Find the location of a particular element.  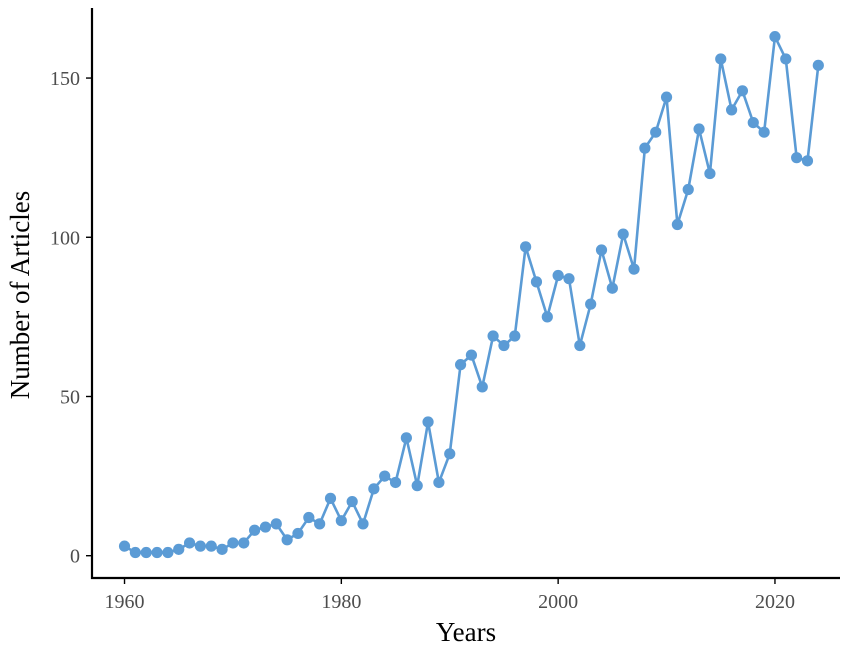

x-axis-label: Years is located at coordinates (466, 632).